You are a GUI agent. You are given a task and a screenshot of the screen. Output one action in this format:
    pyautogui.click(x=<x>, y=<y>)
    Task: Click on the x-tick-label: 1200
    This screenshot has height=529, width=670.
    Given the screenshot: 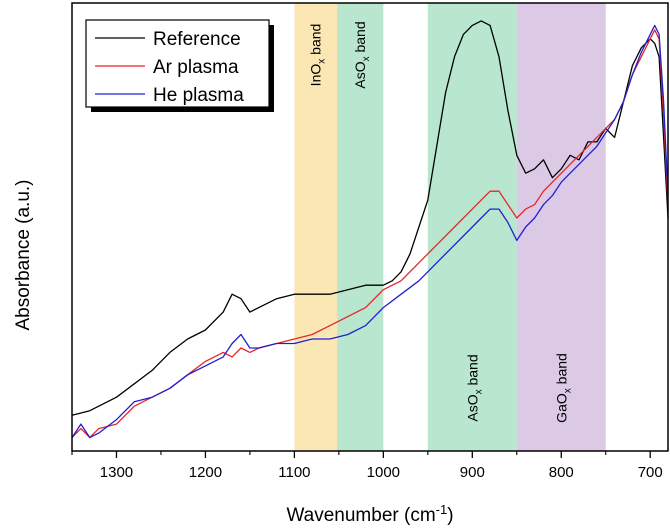 What is the action you would take?
    pyautogui.click(x=205, y=472)
    